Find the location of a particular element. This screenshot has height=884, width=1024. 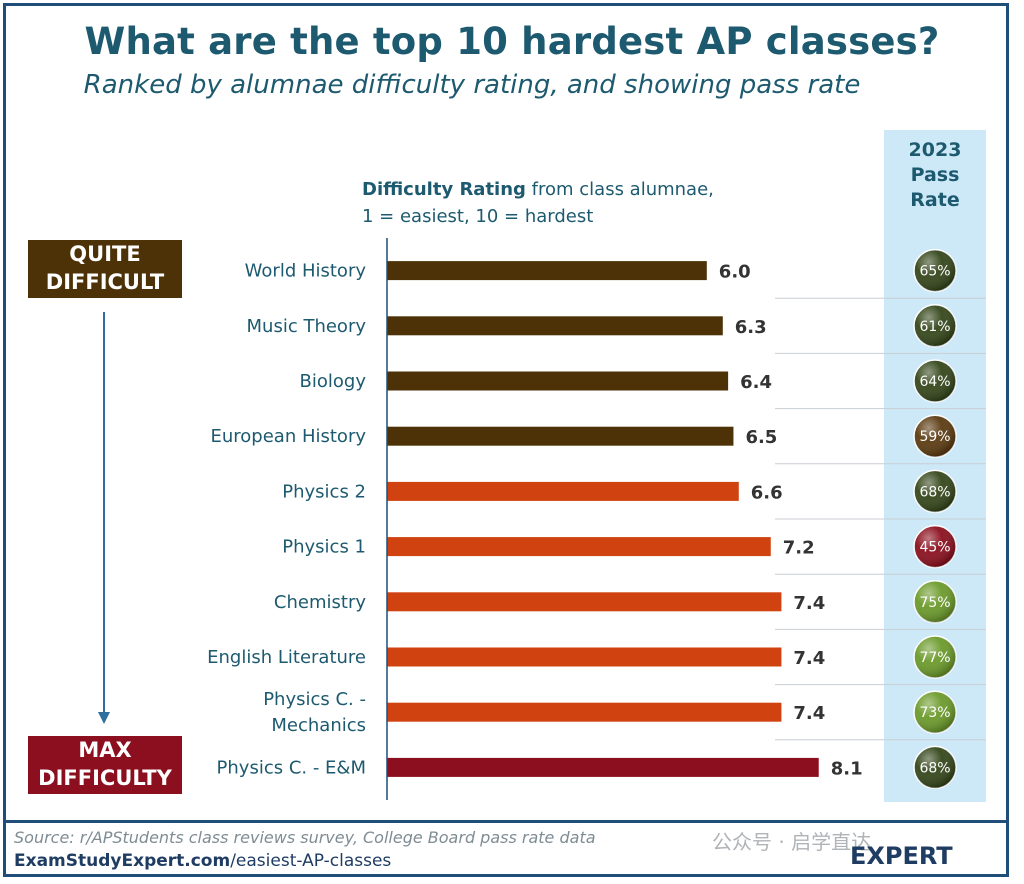

source-url: ExamStudyExpert.com/easiest-AP-classes is located at coordinates (202, 861).